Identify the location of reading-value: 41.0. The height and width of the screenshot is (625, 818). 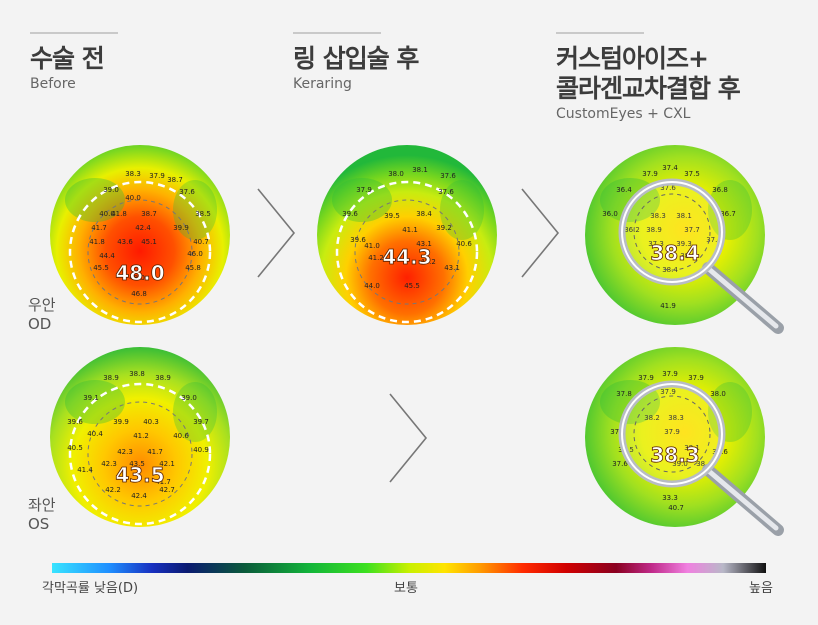
(372, 246).